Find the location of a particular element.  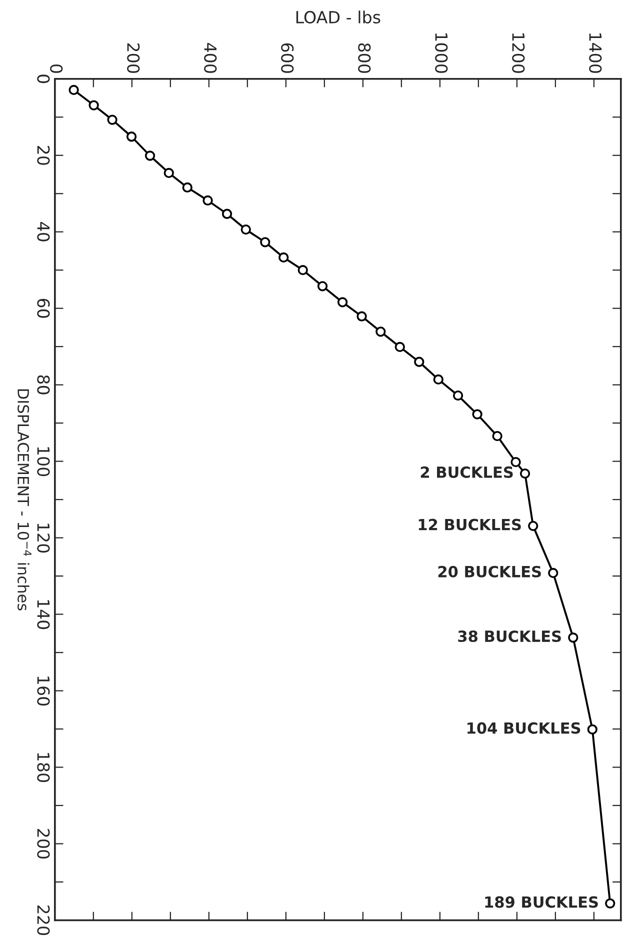

x-axis-title: LOAD - lbs is located at coordinates (338, 17).